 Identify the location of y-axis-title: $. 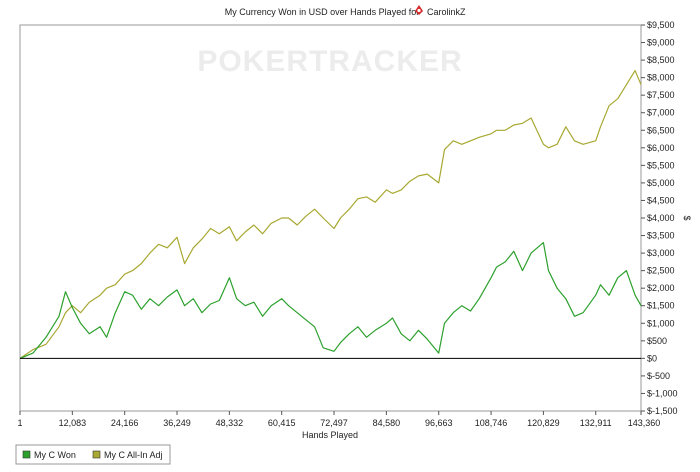
(687, 217).